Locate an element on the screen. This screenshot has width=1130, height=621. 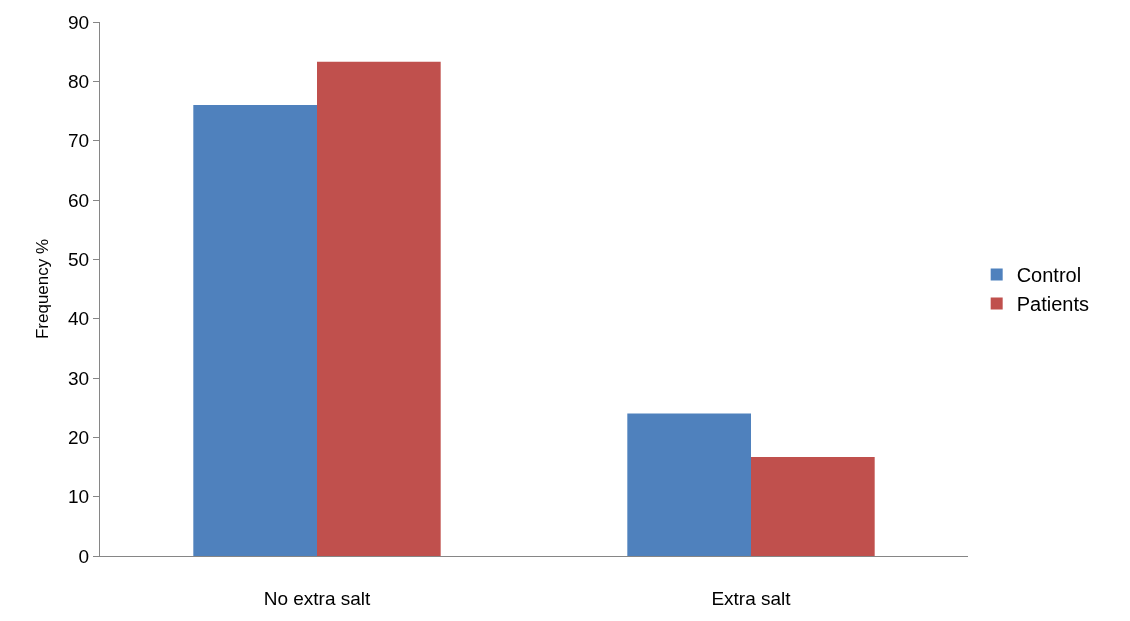
y-tick-label: 10 is located at coordinates (79, 497).